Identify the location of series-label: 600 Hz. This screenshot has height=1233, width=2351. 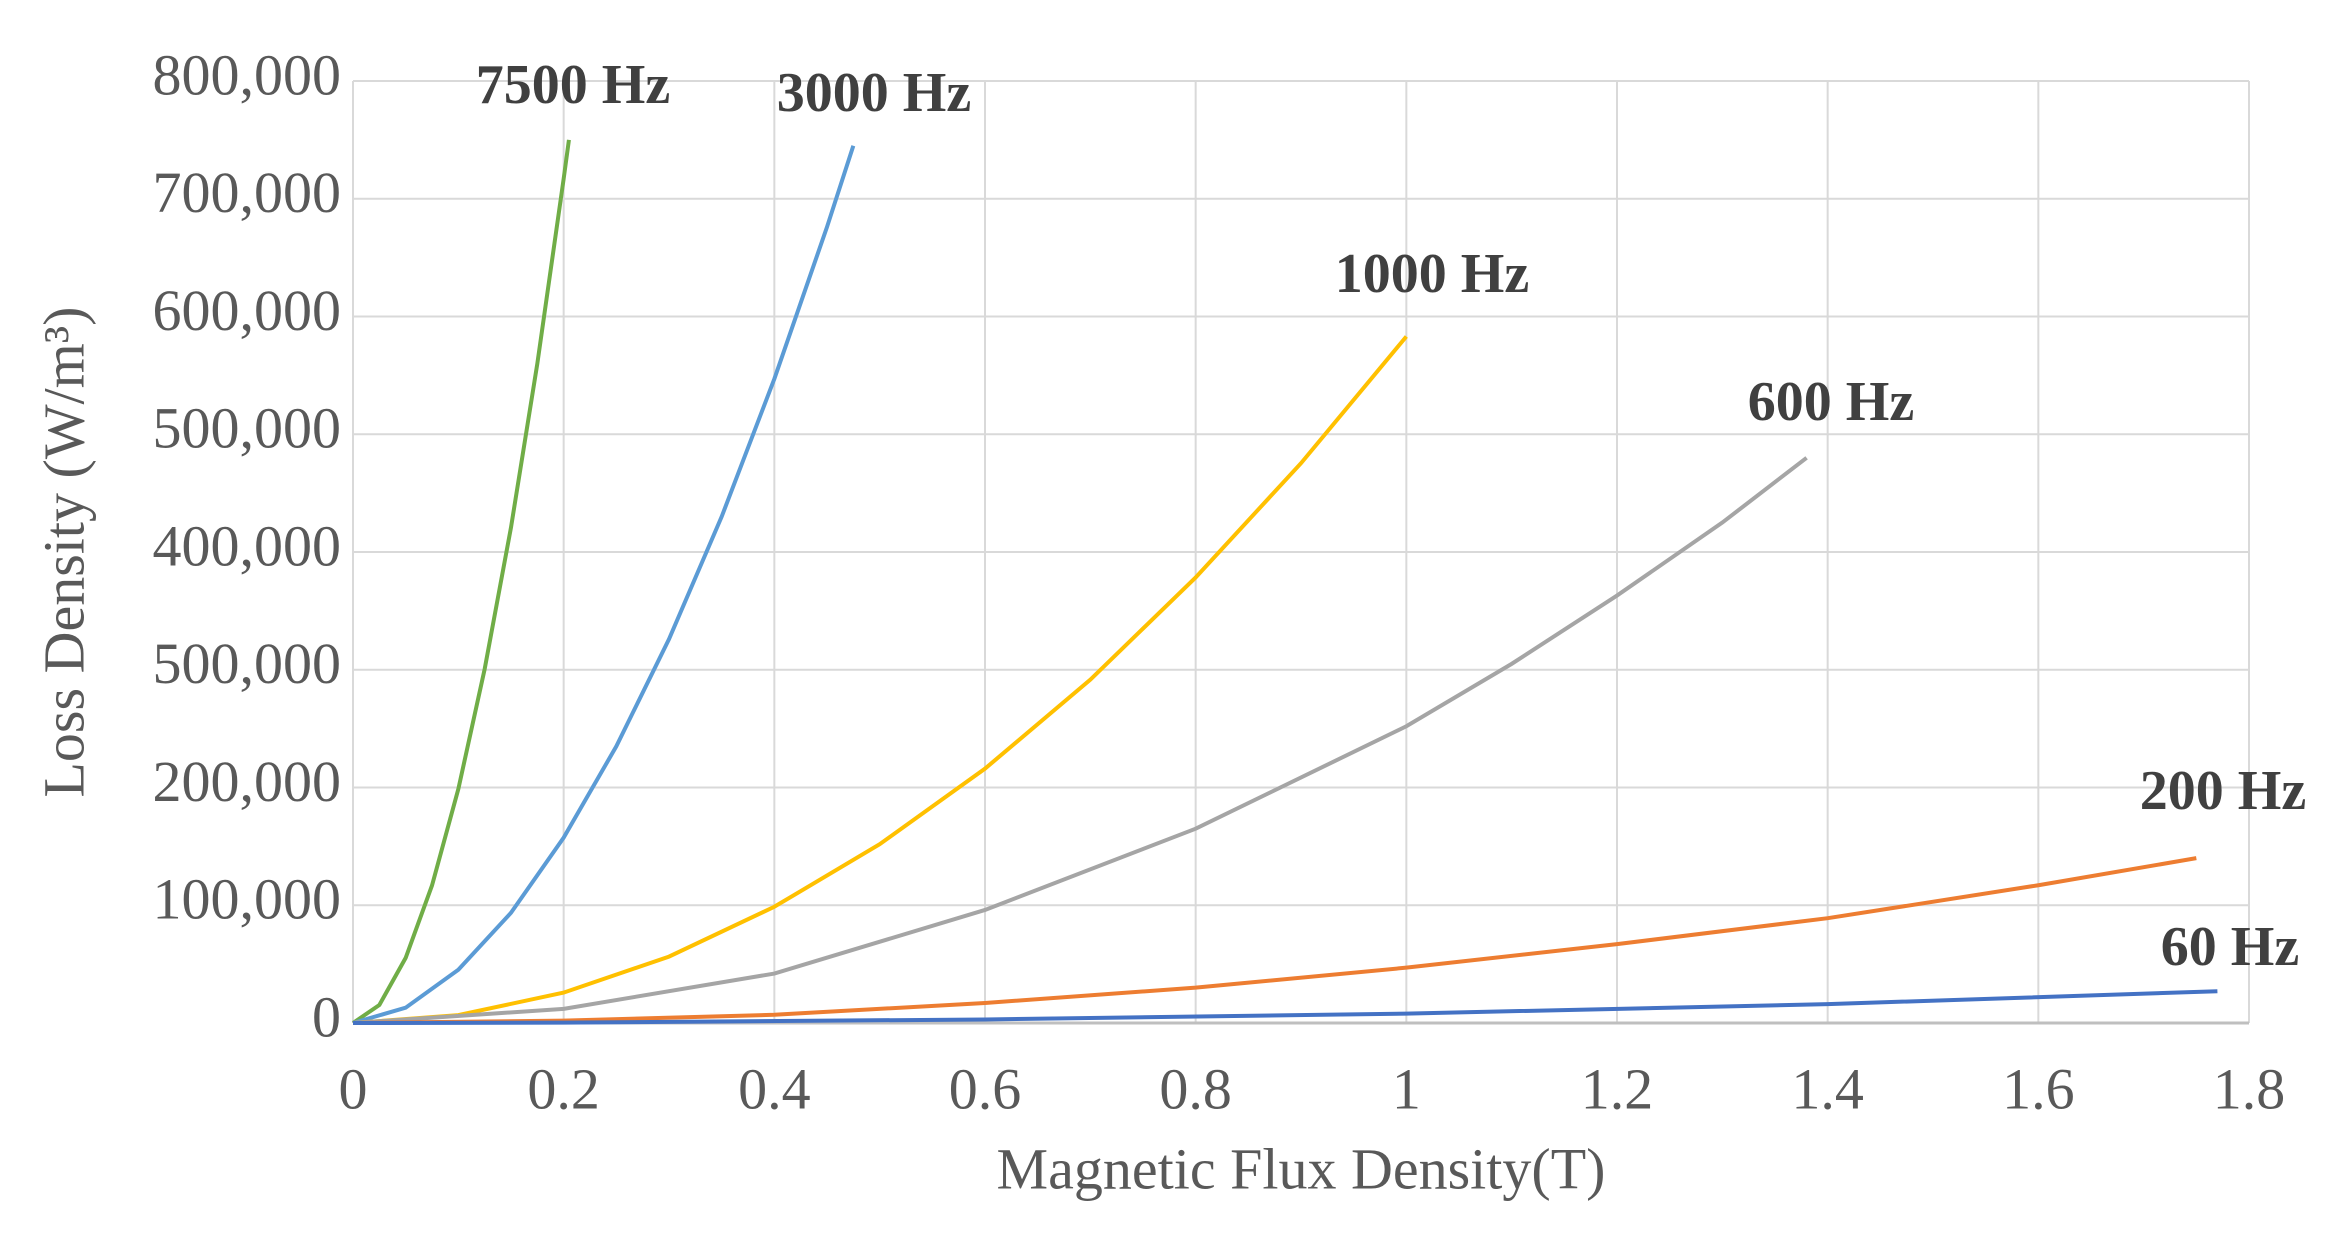
(1831, 402).